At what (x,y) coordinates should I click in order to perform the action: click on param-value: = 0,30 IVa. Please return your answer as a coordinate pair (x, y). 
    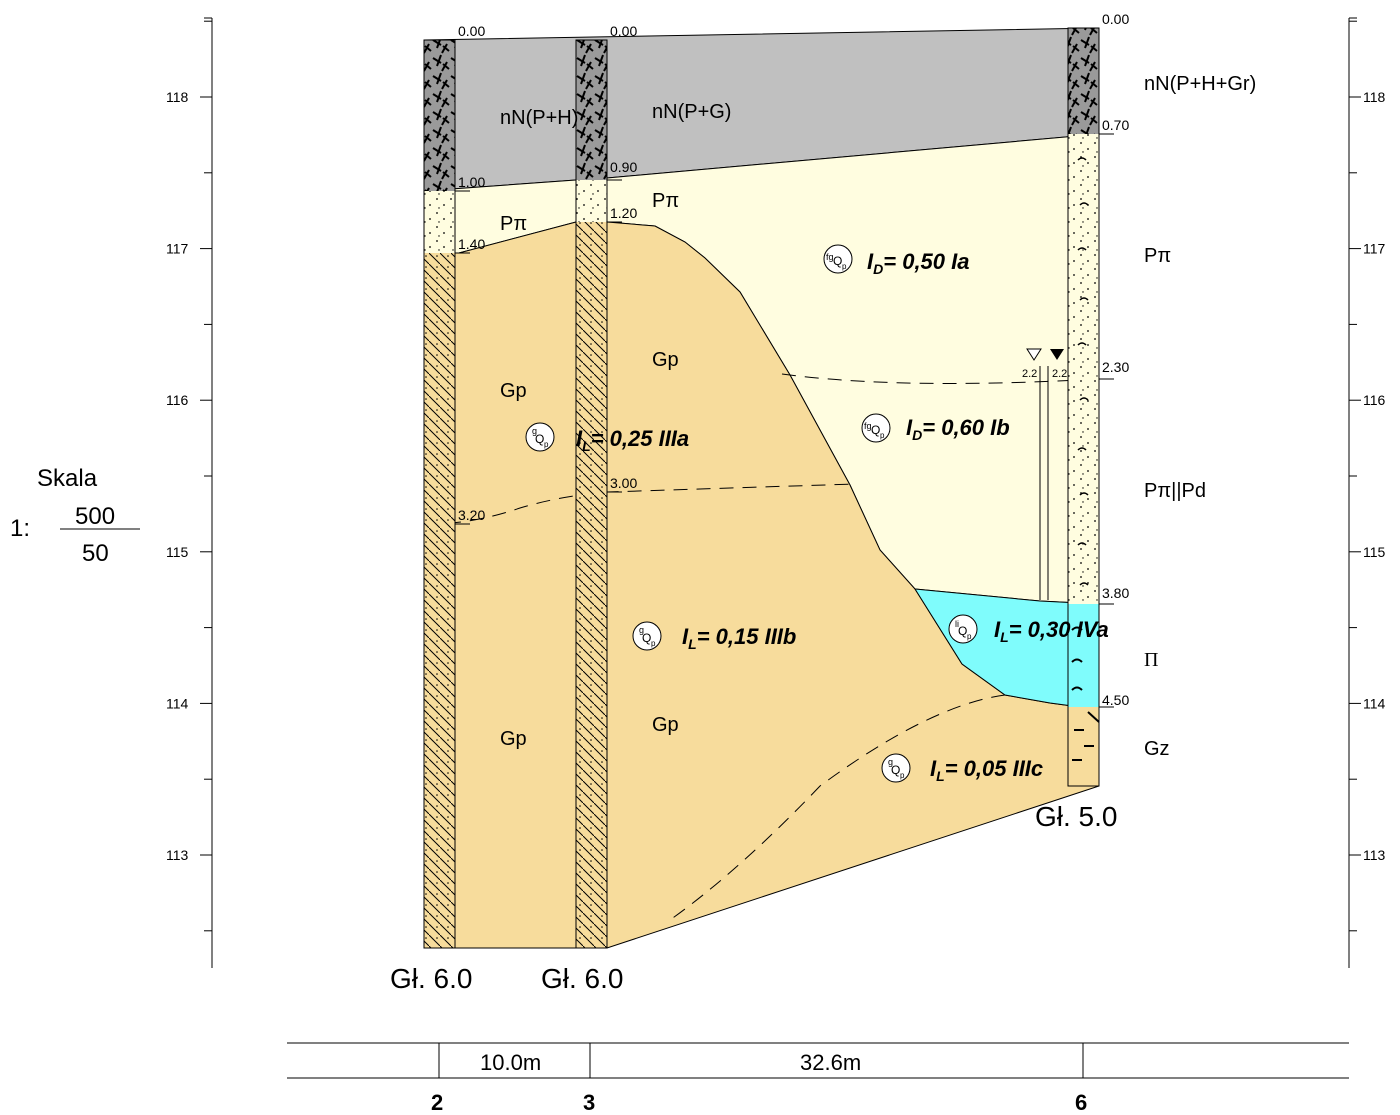
    Looking at the image, I should click on (1059, 629).